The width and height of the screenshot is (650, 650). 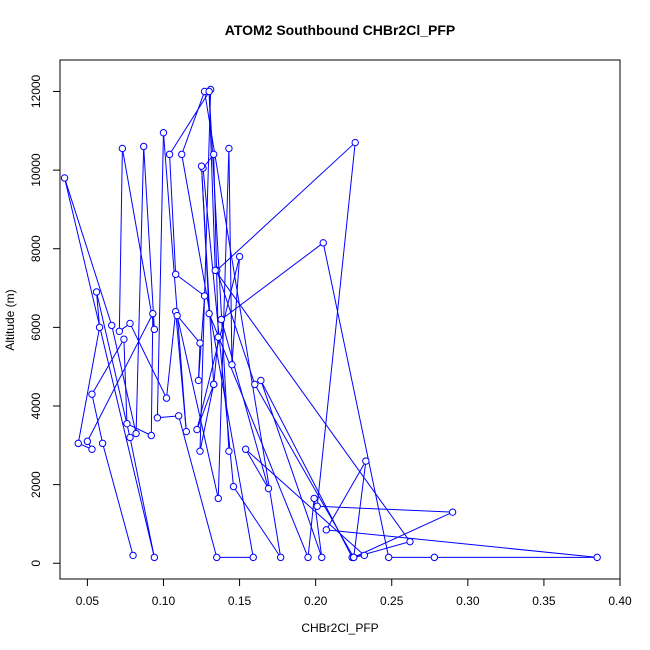 What do you see at coordinates (36, 484) in the screenshot?
I see `y-tick-label: 2000` at bounding box center [36, 484].